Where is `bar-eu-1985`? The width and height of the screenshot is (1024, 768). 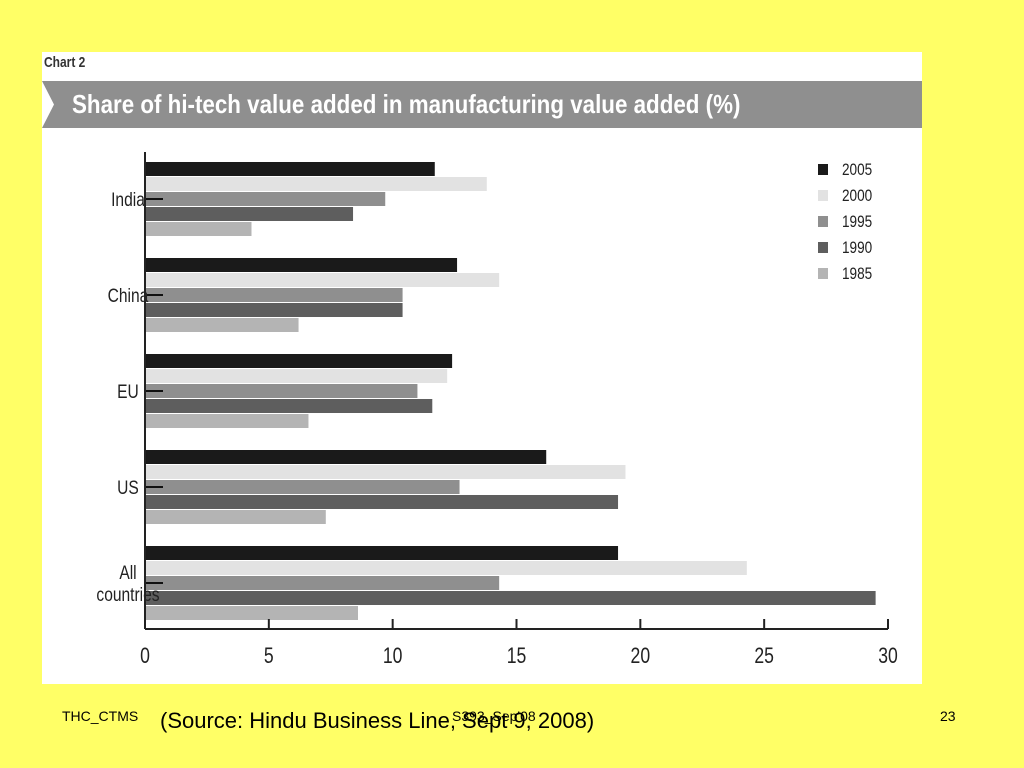 bar-eu-1985 is located at coordinates (227, 421).